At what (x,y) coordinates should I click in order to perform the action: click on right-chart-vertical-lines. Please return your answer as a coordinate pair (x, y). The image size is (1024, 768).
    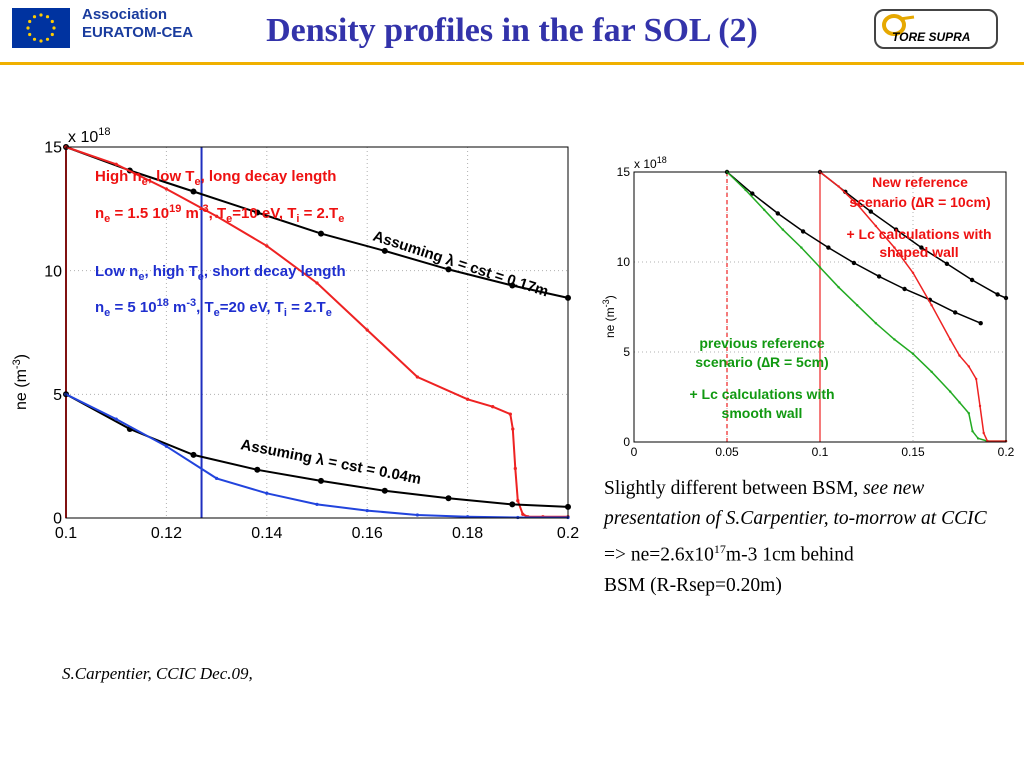
    Looking at the image, I should click on (773, 307).